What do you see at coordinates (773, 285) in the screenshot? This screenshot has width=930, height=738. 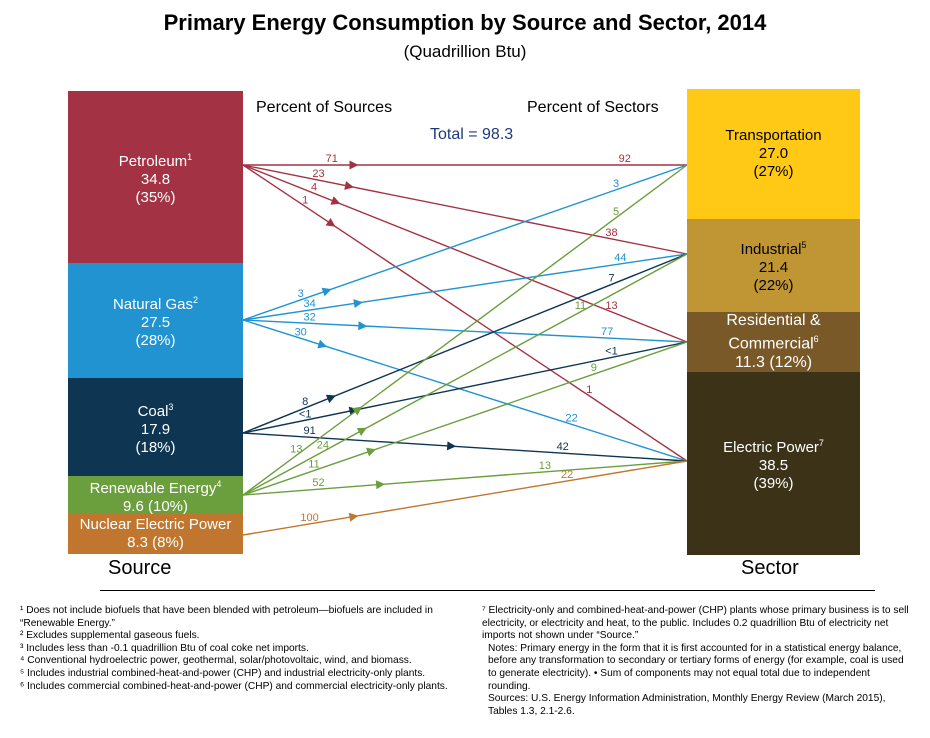 I see `sector-industrial-pct: (22%)` at bounding box center [773, 285].